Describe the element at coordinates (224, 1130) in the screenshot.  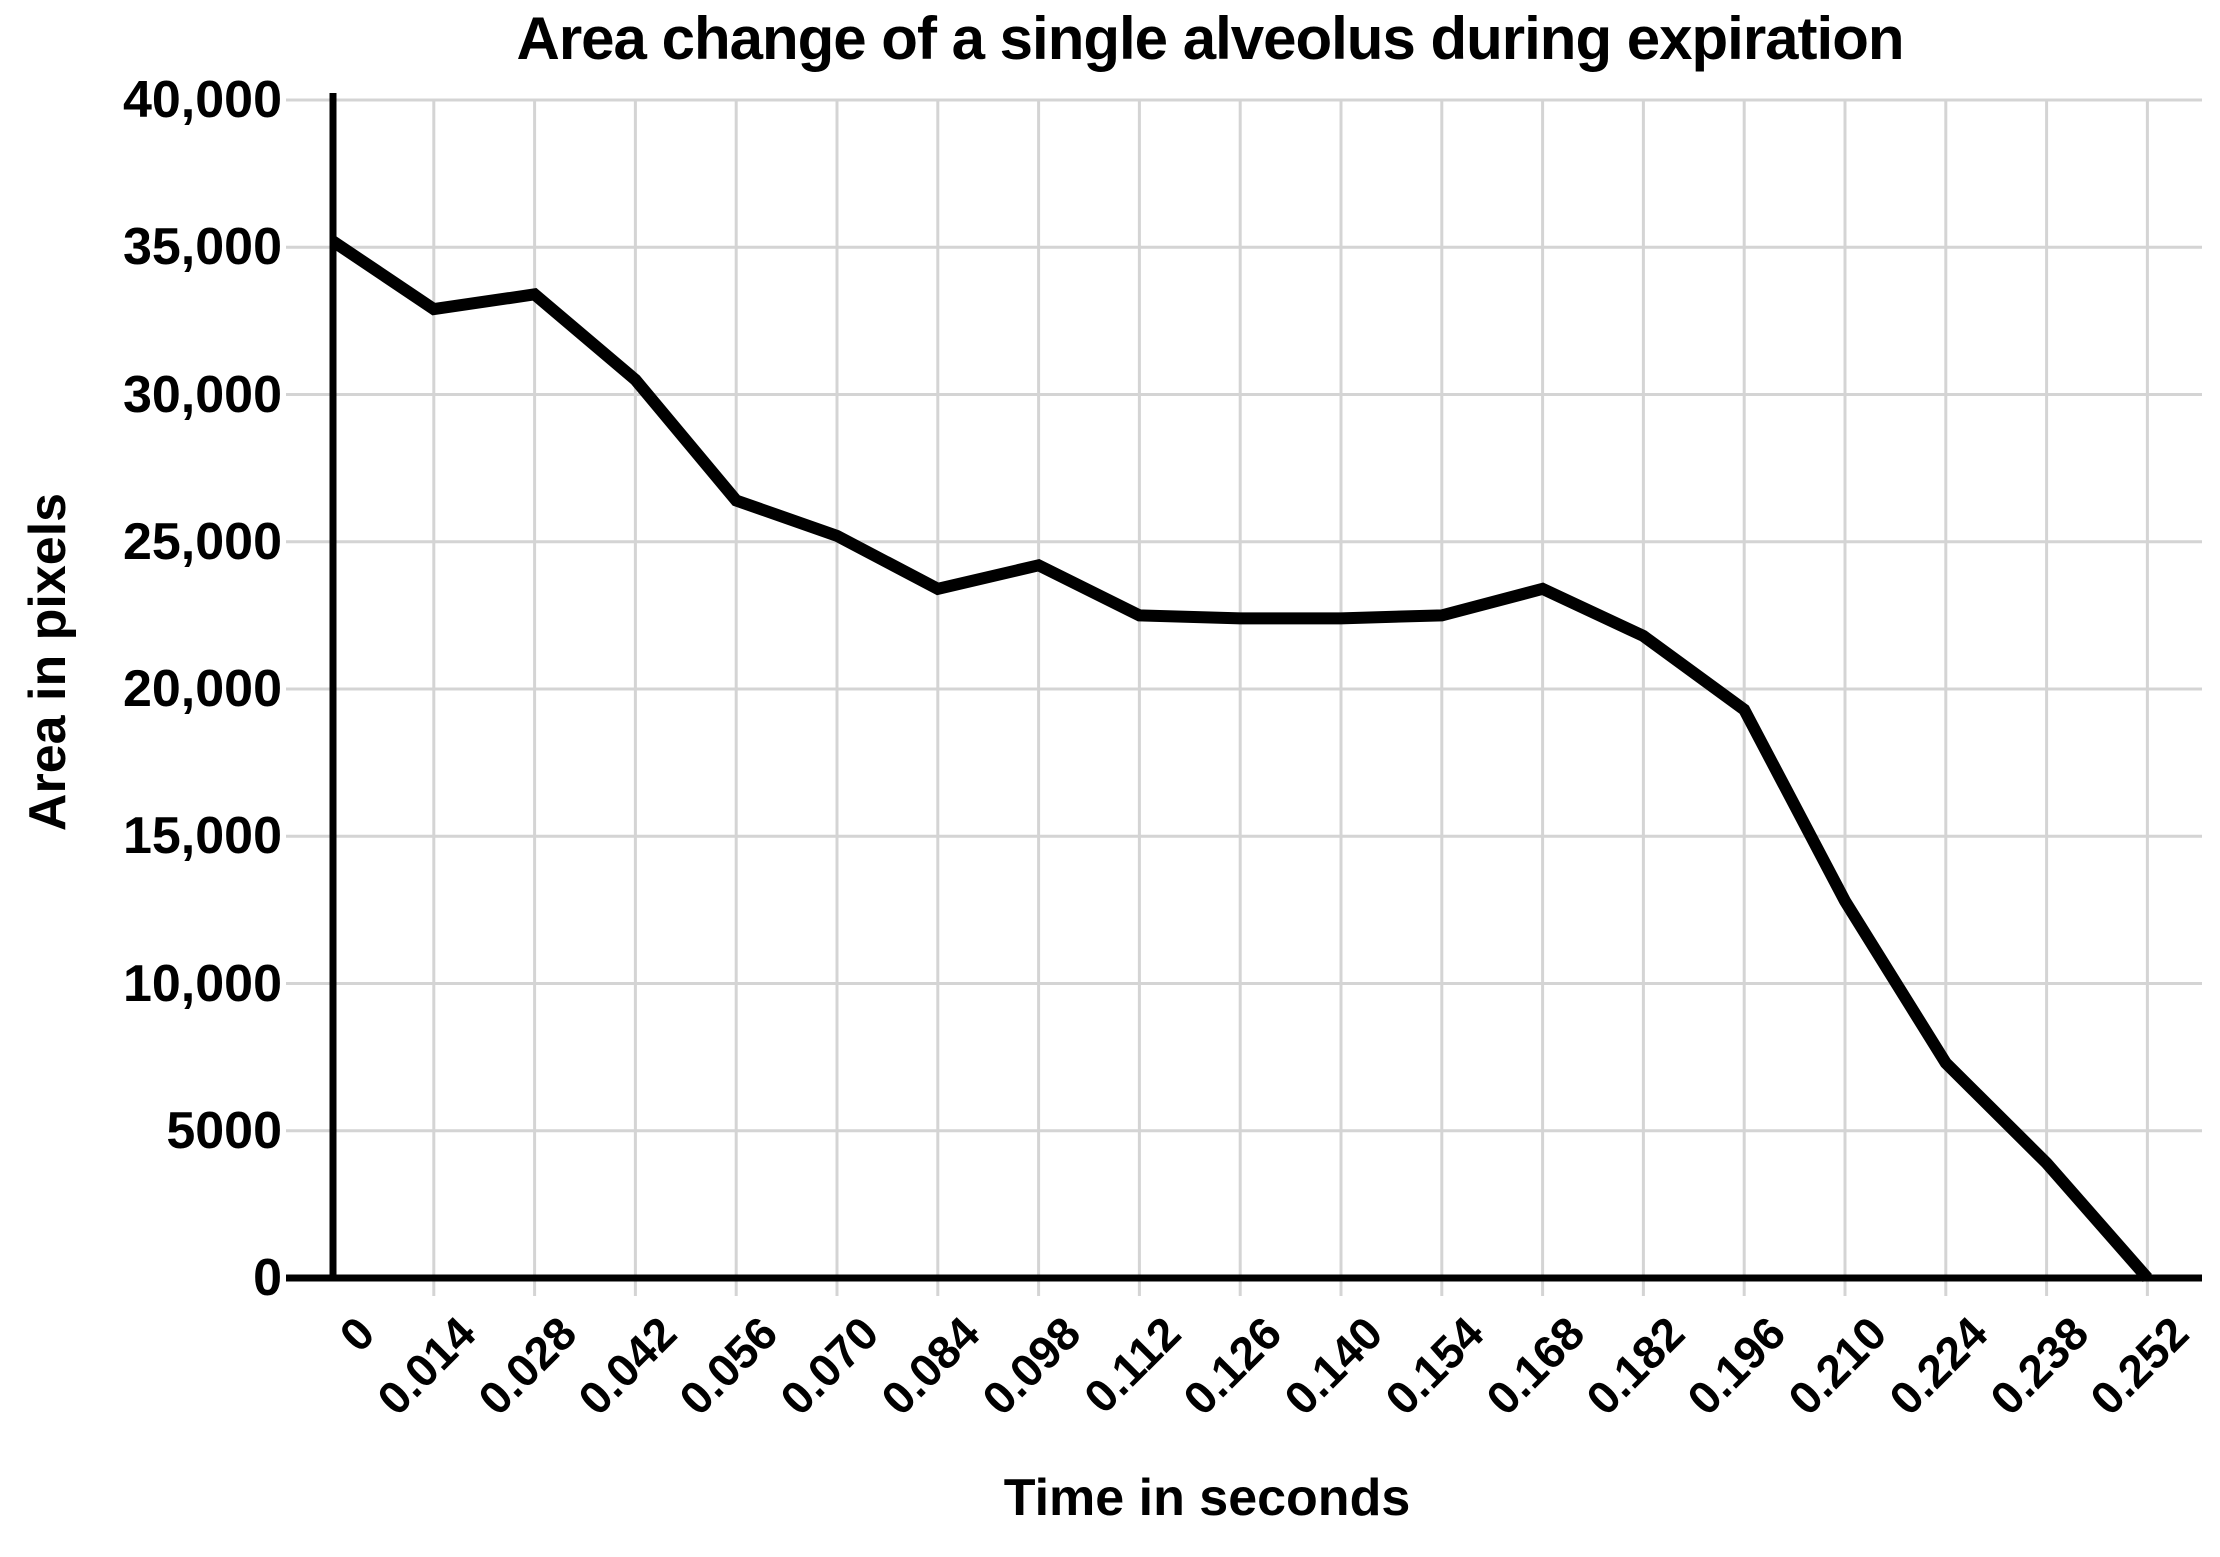
I see `y-tick-label: 5000` at that location.